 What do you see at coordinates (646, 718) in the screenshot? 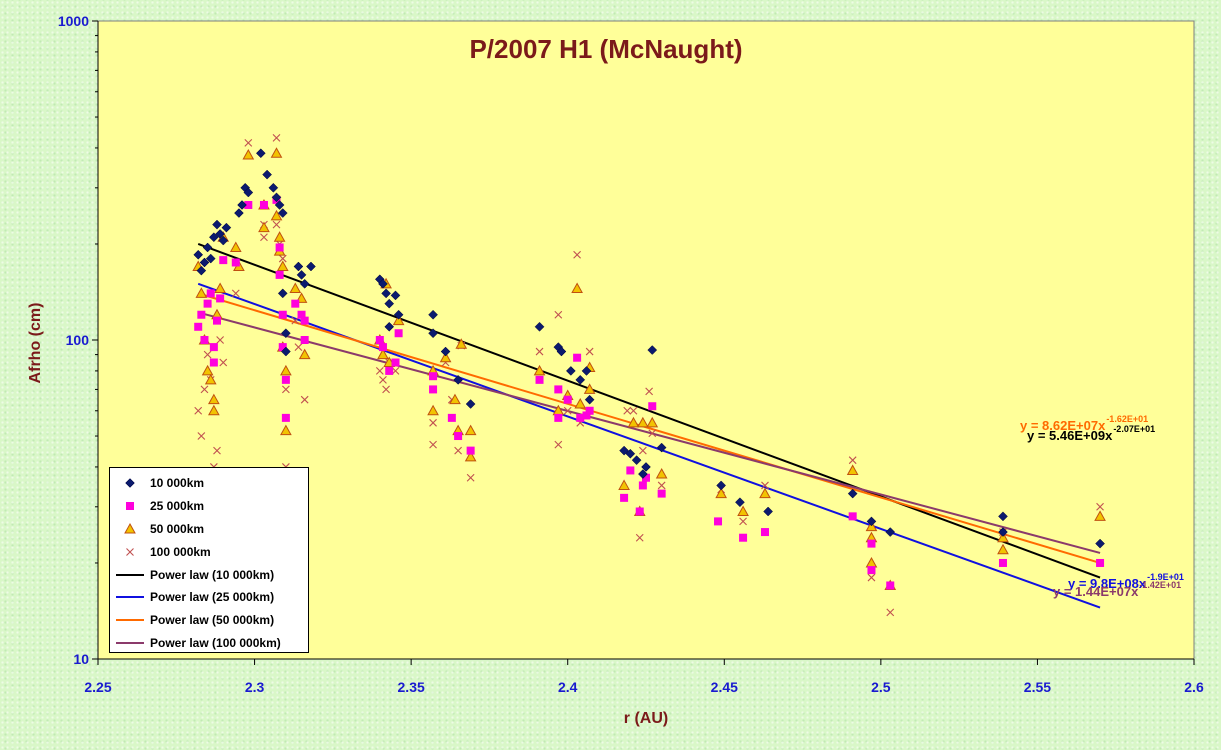
I see `x-axis-label: r (AU)` at bounding box center [646, 718].